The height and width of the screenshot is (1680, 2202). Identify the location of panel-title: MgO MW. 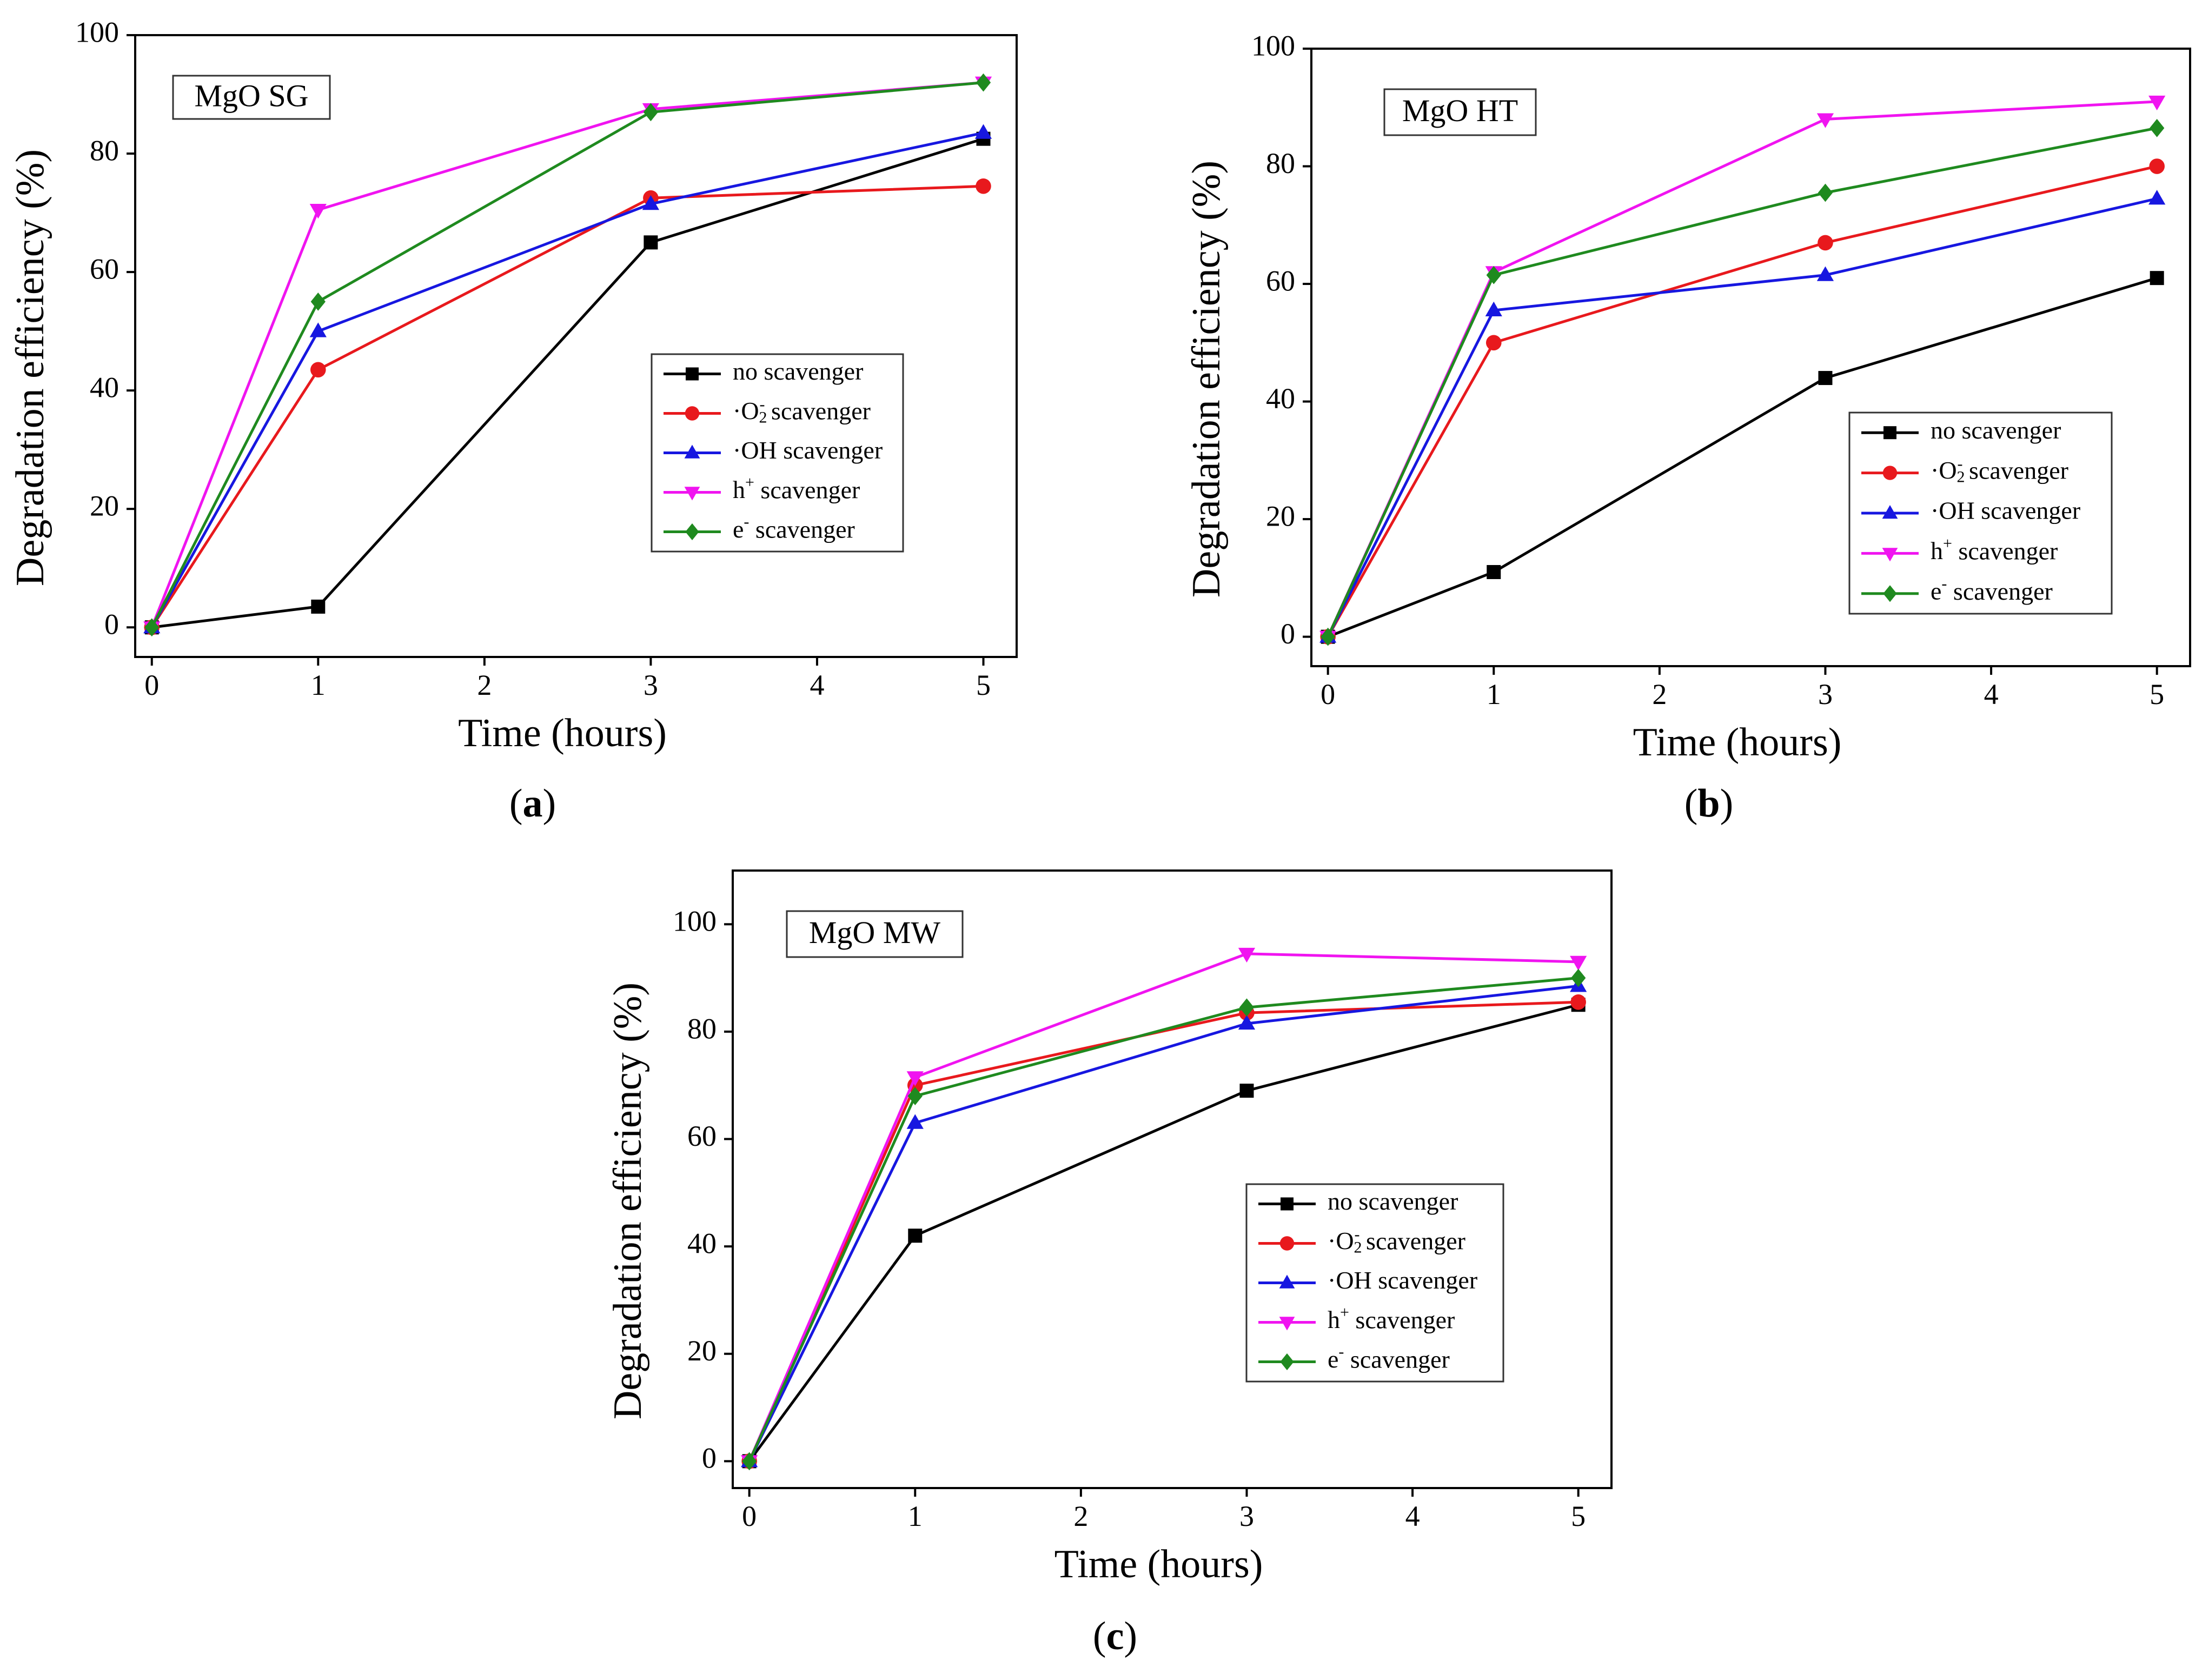
(875, 933).